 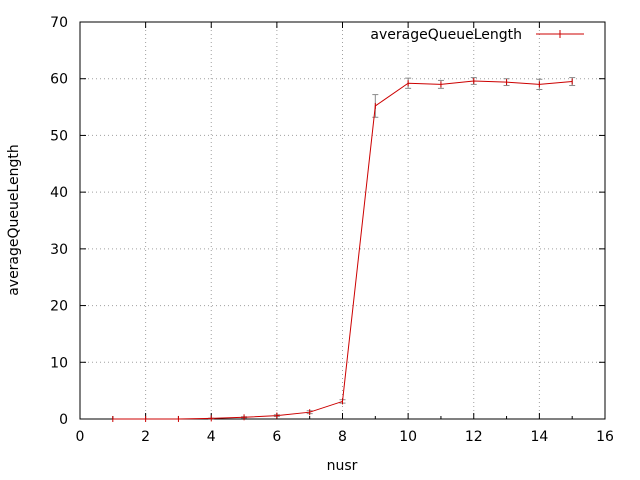 I want to click on x-tick-label: 16, so click(x=605, y=437).